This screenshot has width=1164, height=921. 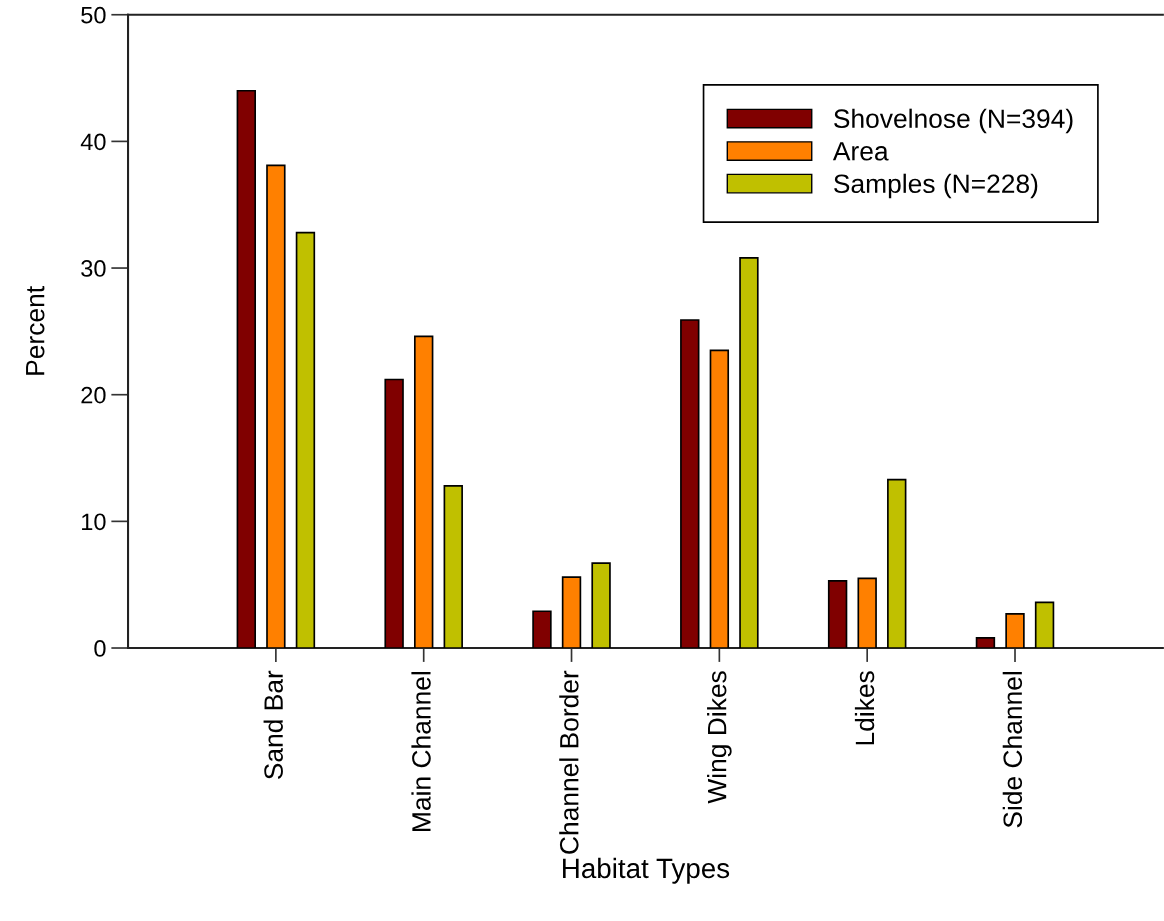 I want to click on y-tick-label: 0, so click(x=100, y=648).